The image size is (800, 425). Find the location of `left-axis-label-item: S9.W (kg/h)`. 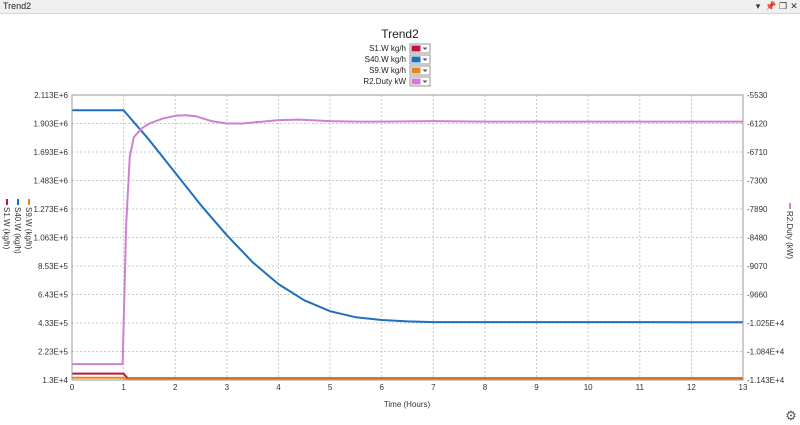

left-axis-label-item: S9.W (kg/h) is located at coordinates (28, 224).